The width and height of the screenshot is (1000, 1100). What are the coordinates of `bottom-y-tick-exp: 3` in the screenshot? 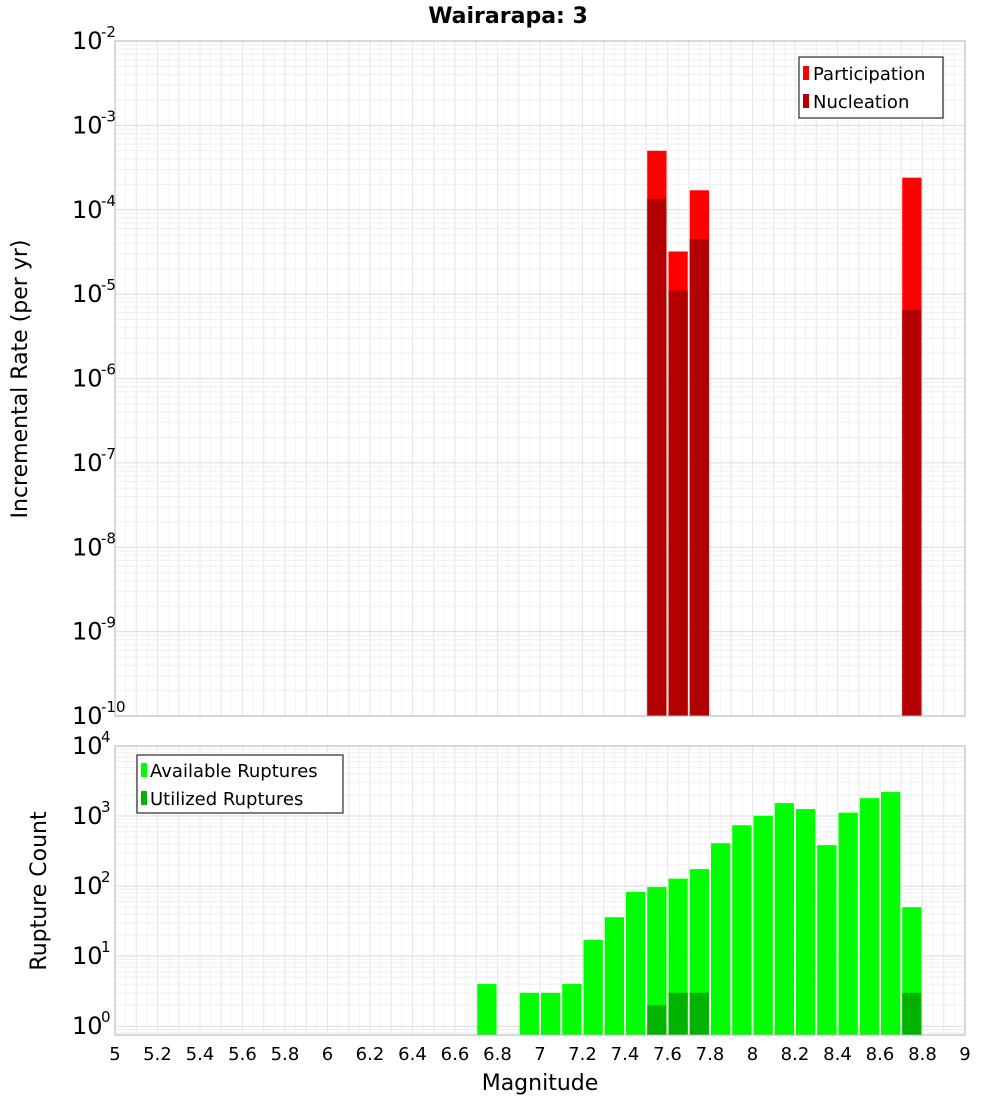 It's located at (106, 807).